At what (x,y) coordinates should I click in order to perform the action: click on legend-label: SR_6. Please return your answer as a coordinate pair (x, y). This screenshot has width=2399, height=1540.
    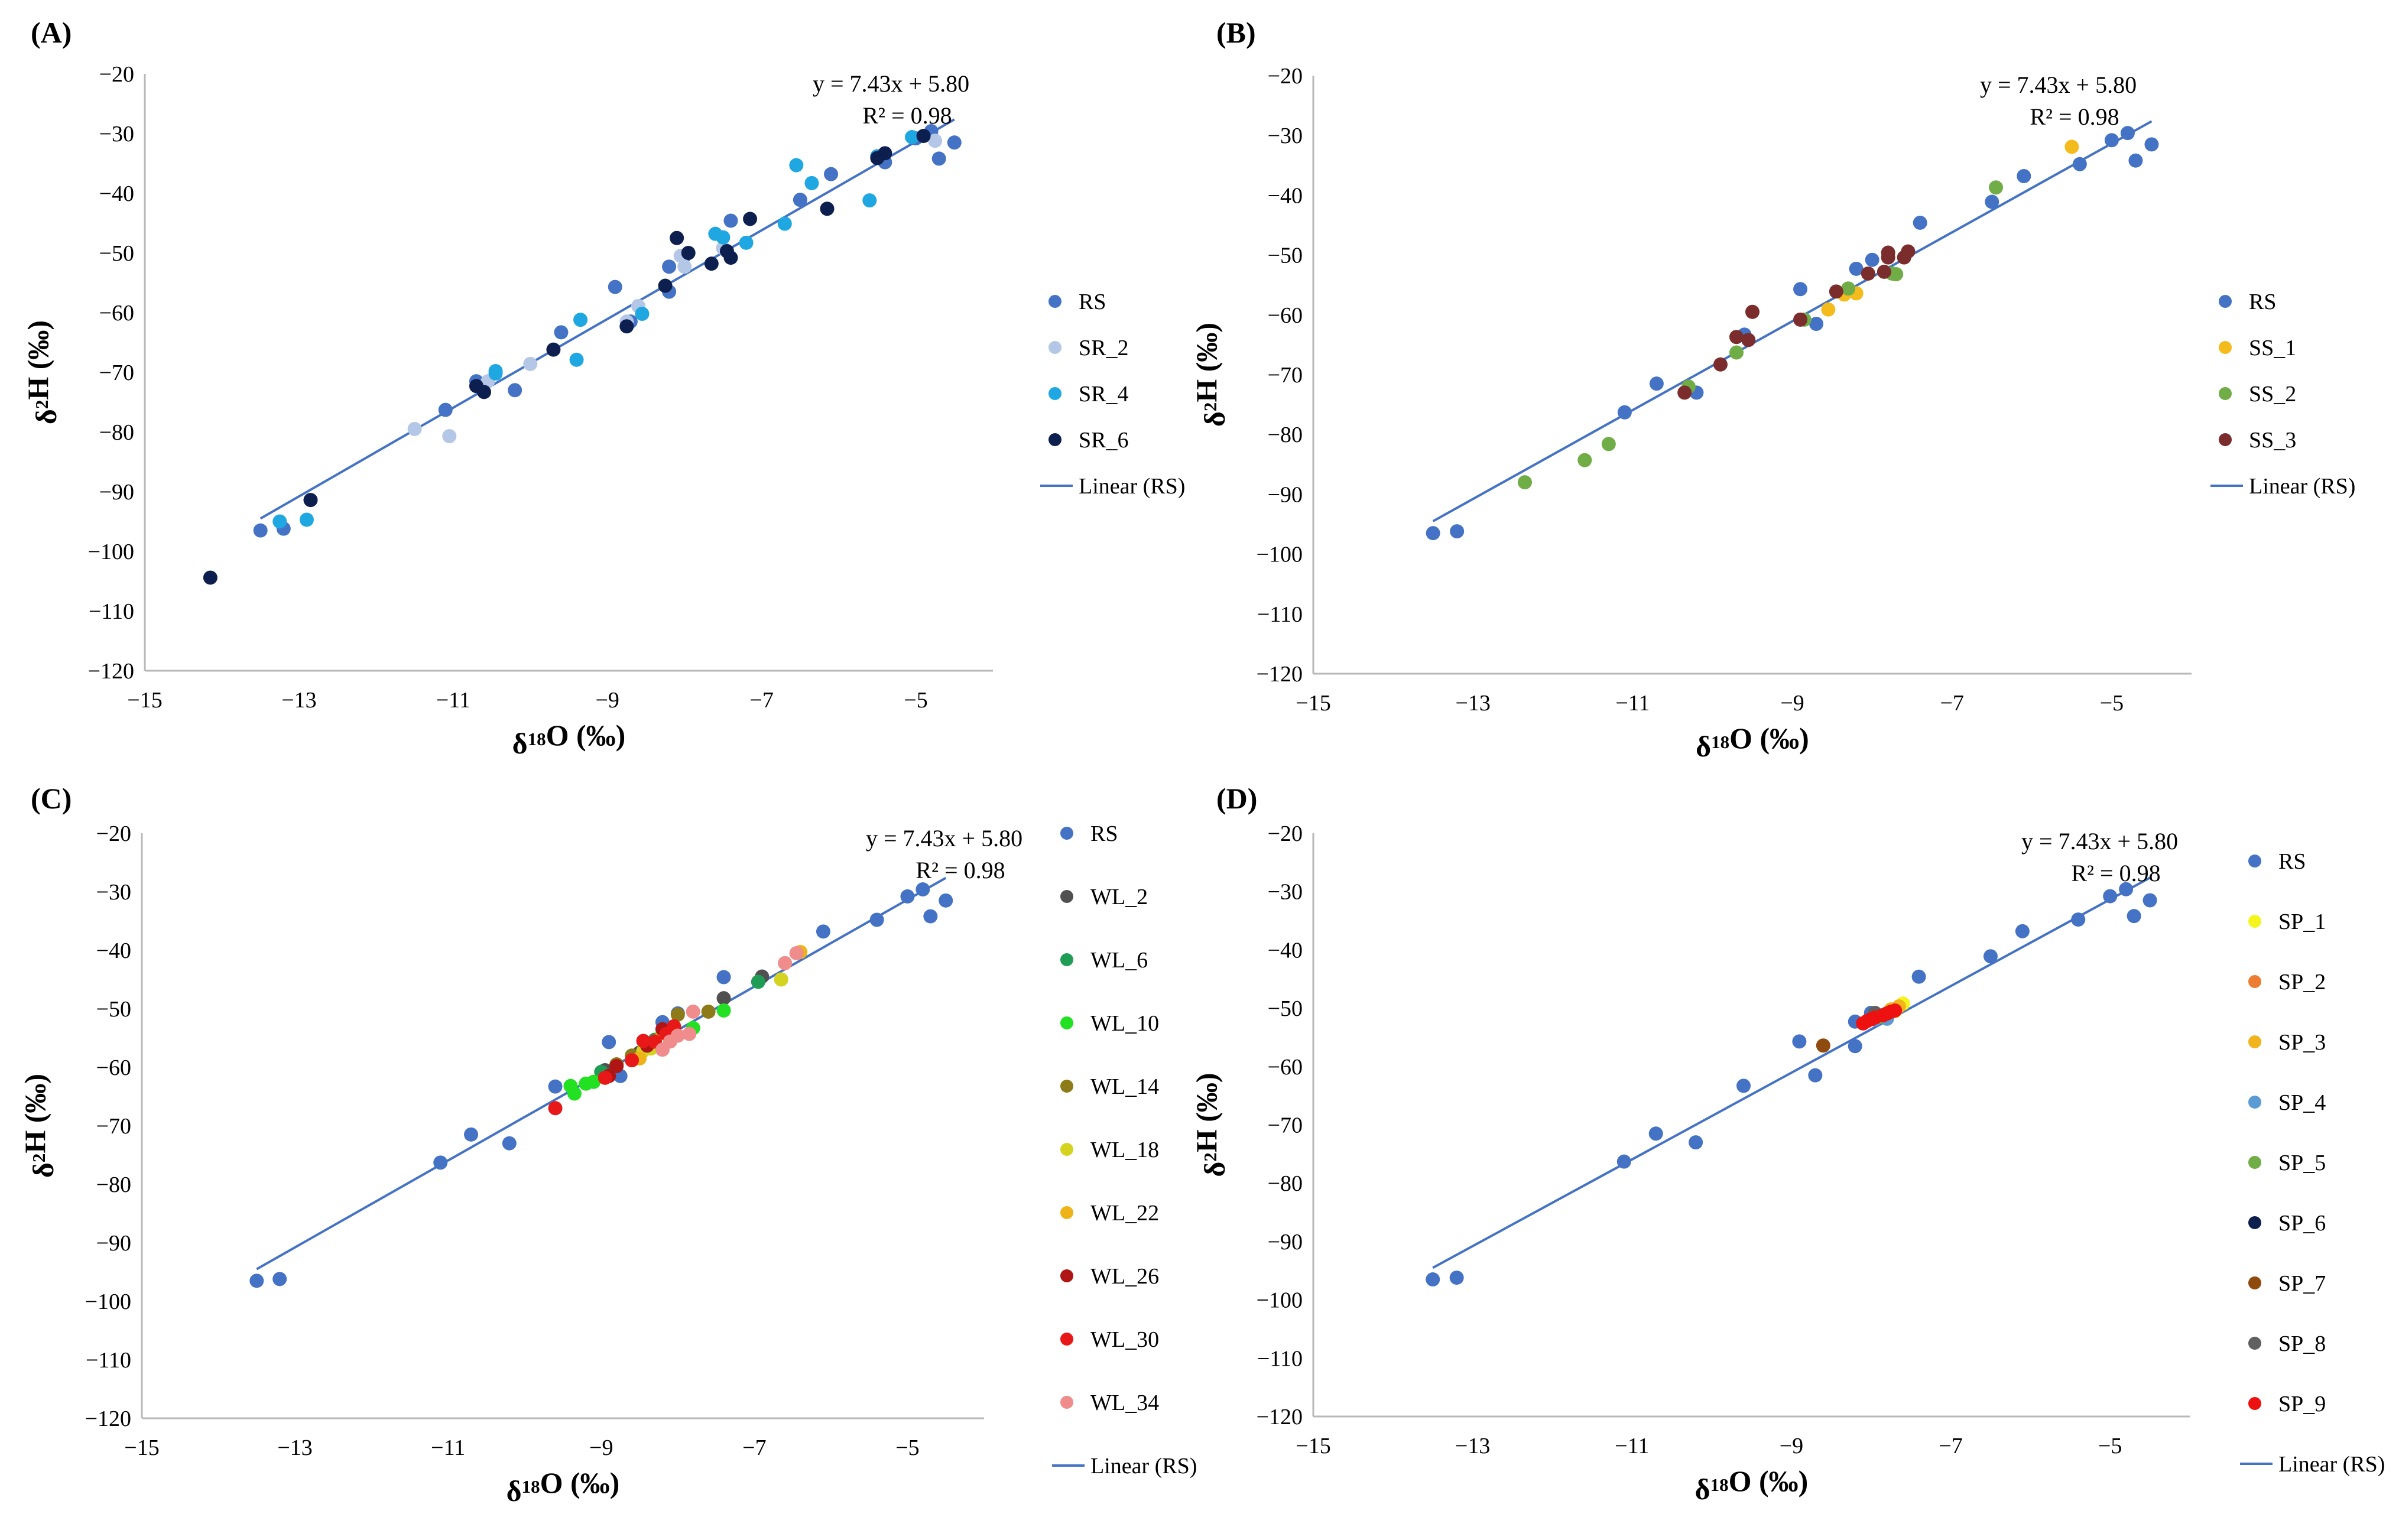
    Looking at the image, I should click on (1103, 440).